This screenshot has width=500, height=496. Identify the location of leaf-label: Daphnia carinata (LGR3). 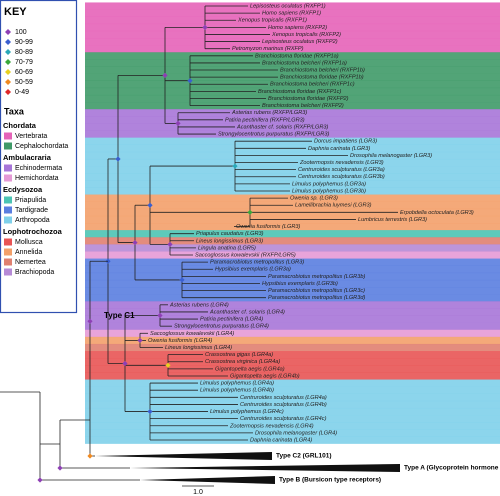
(339, 149).